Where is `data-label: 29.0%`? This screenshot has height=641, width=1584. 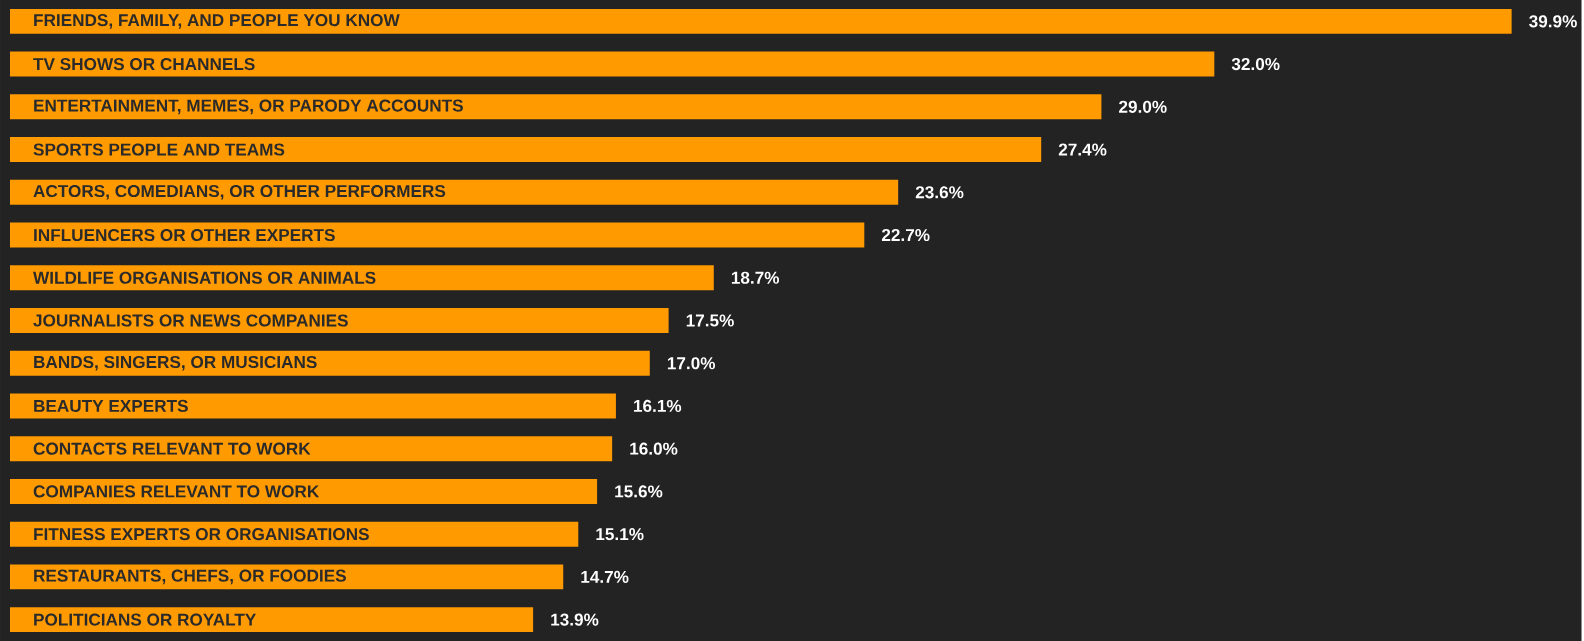 data-label: 29.0% is located at coordinates (1143, 106).